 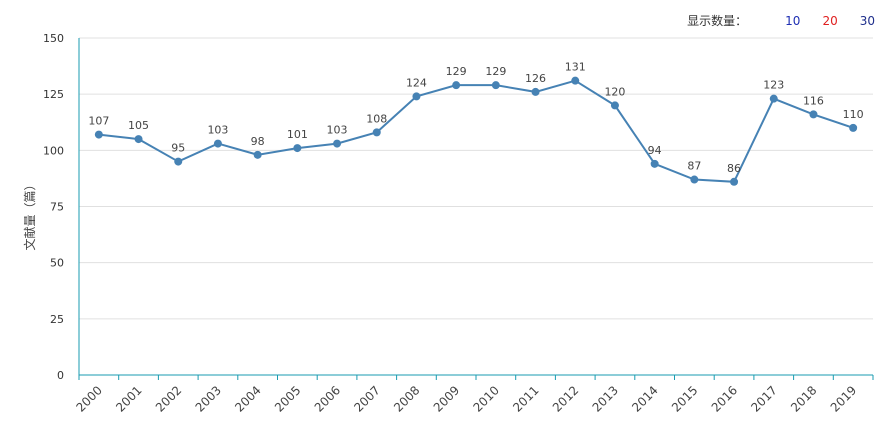 I want to click on y-tick-label: 25, so click(x=57, y=319).